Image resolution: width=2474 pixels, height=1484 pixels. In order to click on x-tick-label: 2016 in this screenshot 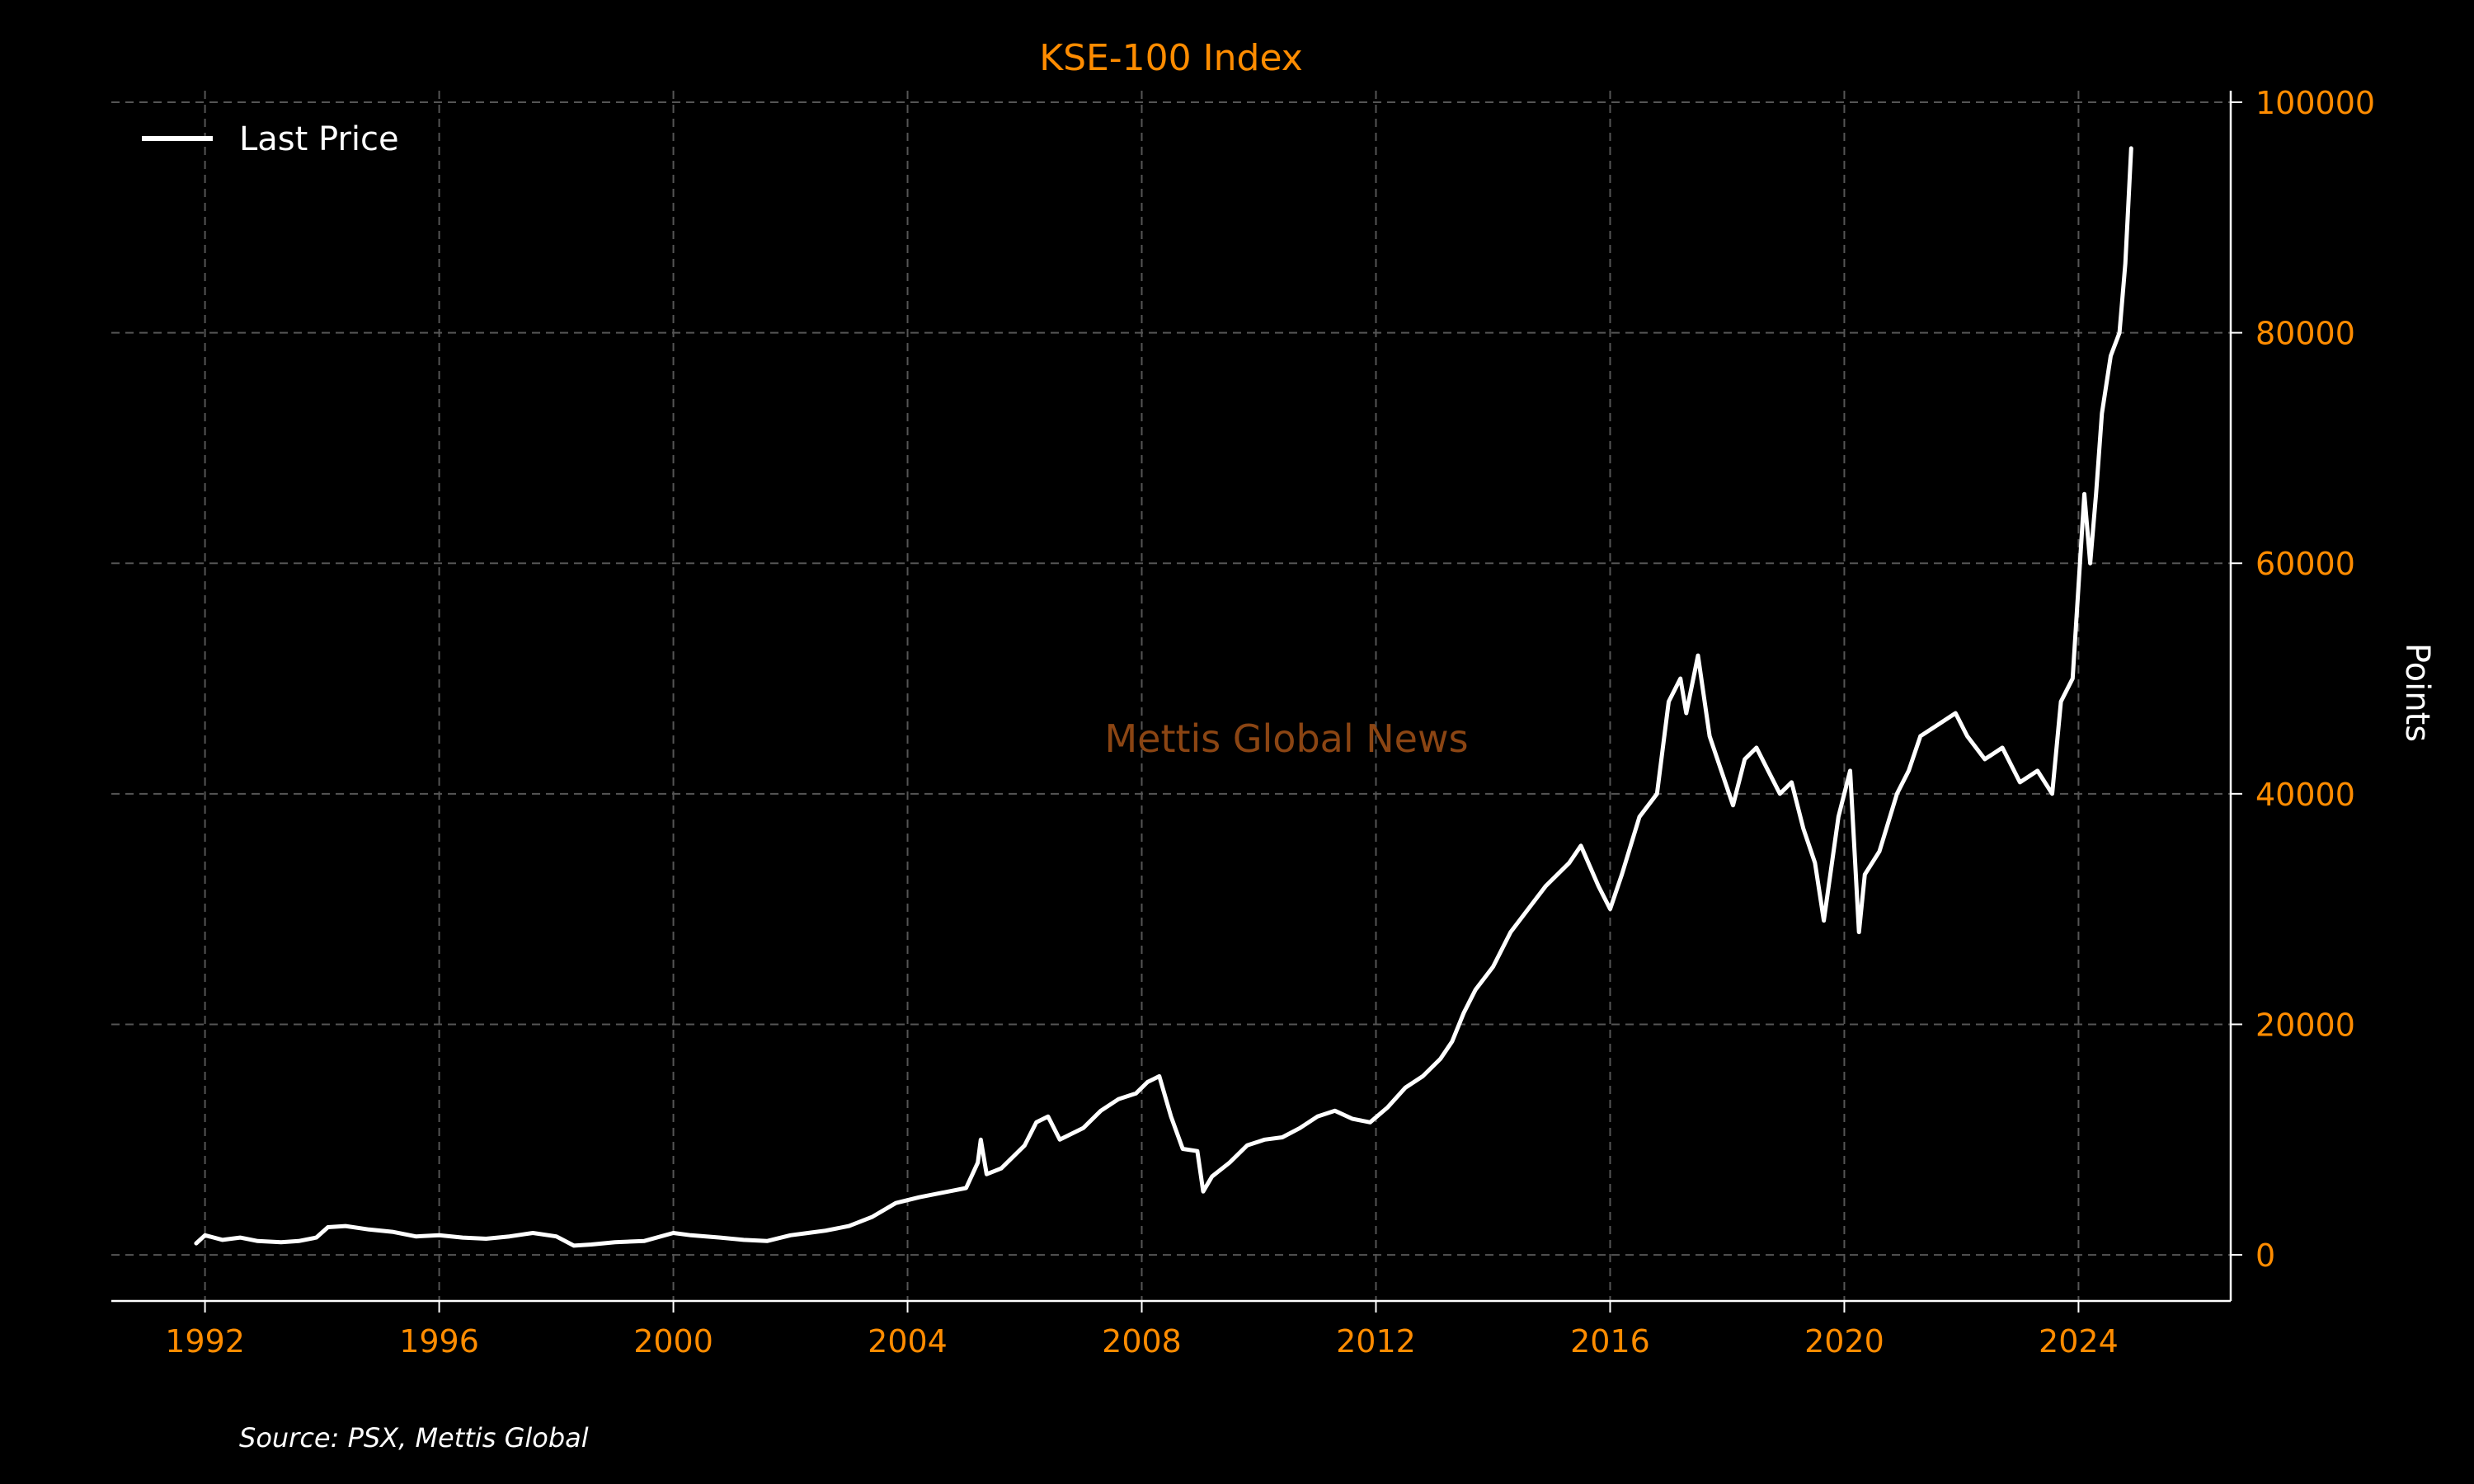, I will do `click(1610, 1341)`.